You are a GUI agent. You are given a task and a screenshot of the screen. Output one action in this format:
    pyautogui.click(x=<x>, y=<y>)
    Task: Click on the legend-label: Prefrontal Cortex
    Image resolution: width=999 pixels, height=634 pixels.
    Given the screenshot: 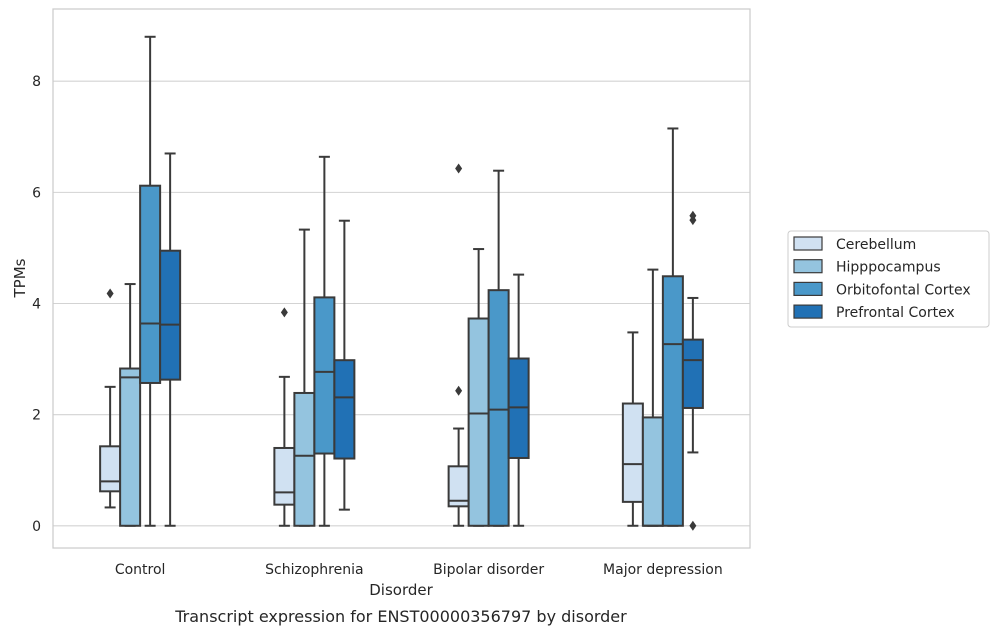 What is the action you would take?
    pyautogui.click(x=895, y=313)
    